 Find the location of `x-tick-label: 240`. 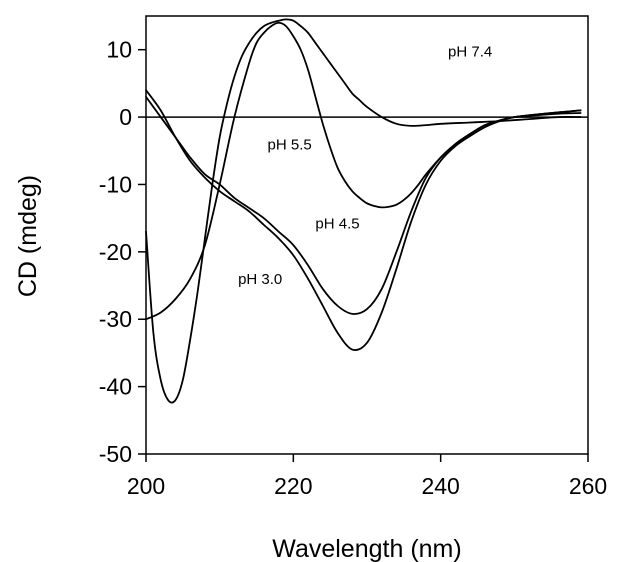

x-tick-label: 240 is located at coordinates (440, 486).